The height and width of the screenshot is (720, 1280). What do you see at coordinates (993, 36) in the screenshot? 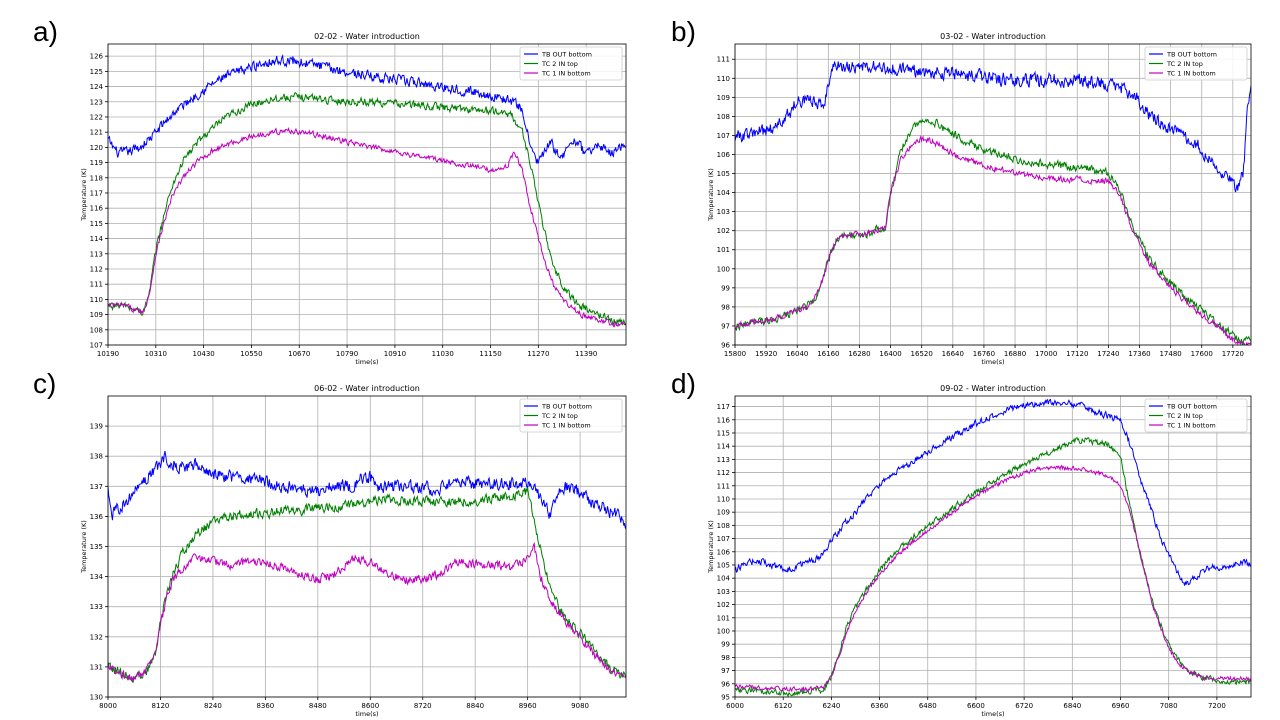
I see `chart-title: 03-02 - Water introduction` at bounding box center [993, 36].